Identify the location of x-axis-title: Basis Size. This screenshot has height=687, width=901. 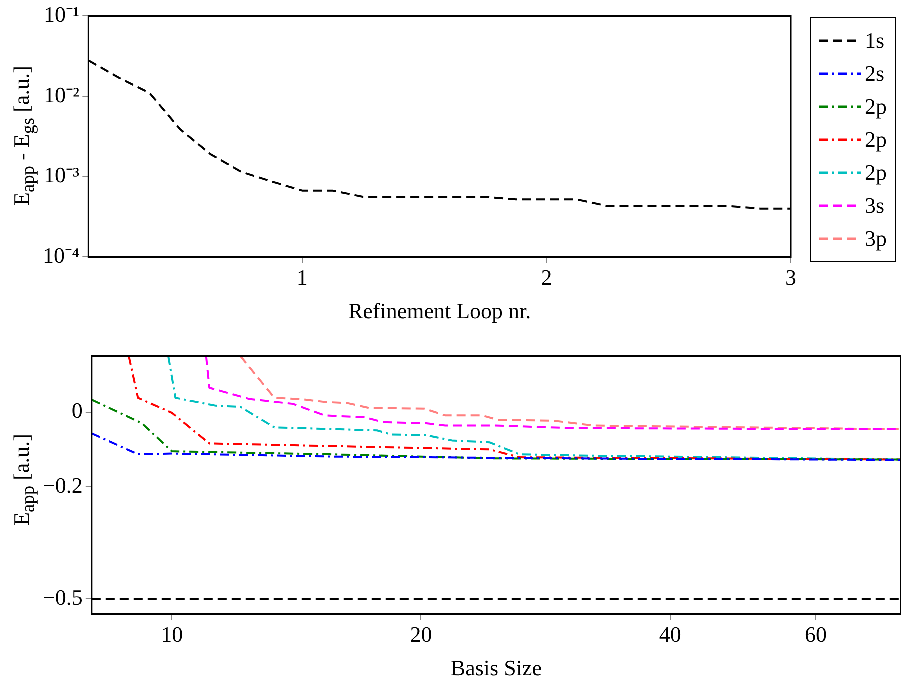
(496, 668).